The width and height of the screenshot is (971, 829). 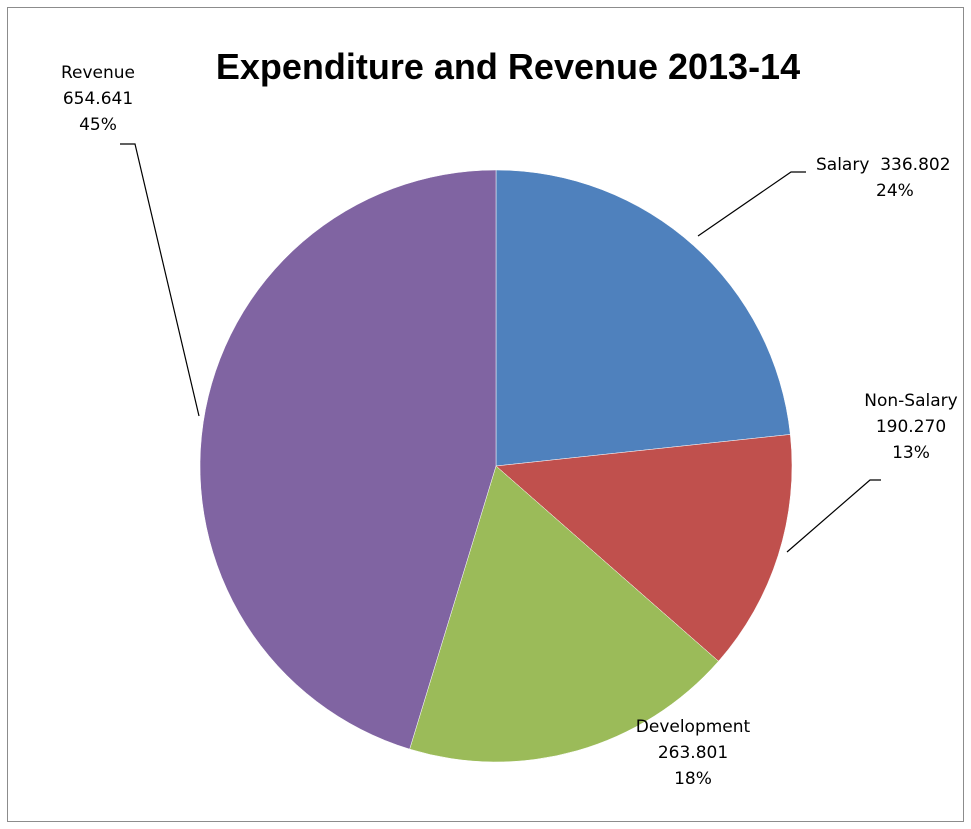 I want to click on slice-label-non-salary: Non-Salary 190.270 13%, so click(x=911, y=427).